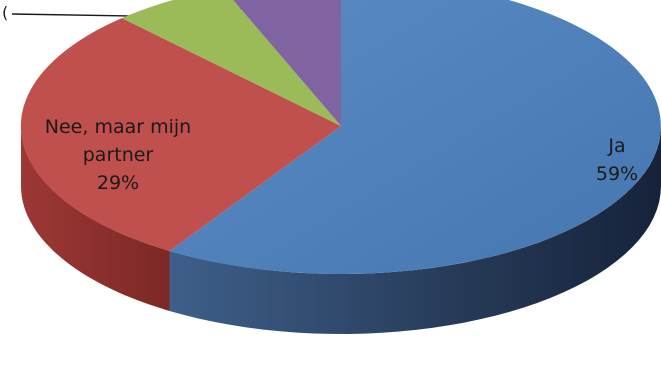 The width and height of the screenshot is (661, 392). I want to click on leader-paren: (, so click(5, 12).